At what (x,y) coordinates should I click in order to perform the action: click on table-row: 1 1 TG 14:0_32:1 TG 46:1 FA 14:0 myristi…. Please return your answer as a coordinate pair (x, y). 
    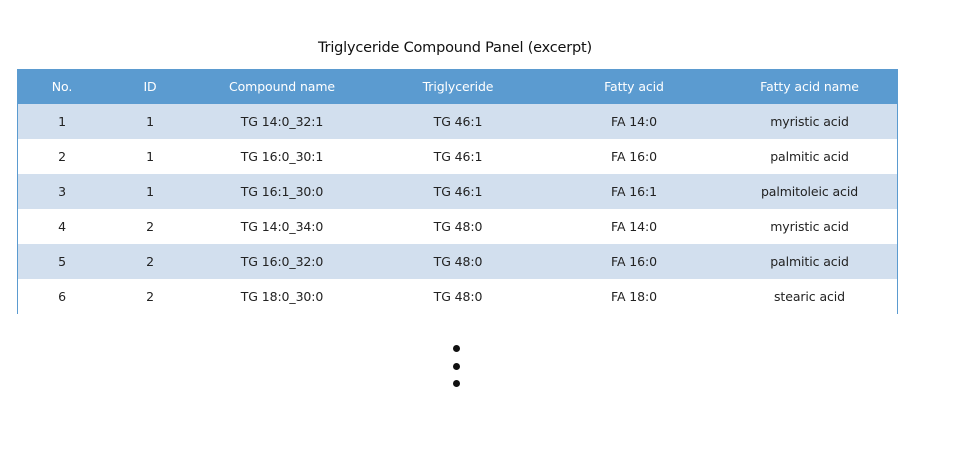
    Looking at the image, I should click on (457, 121).